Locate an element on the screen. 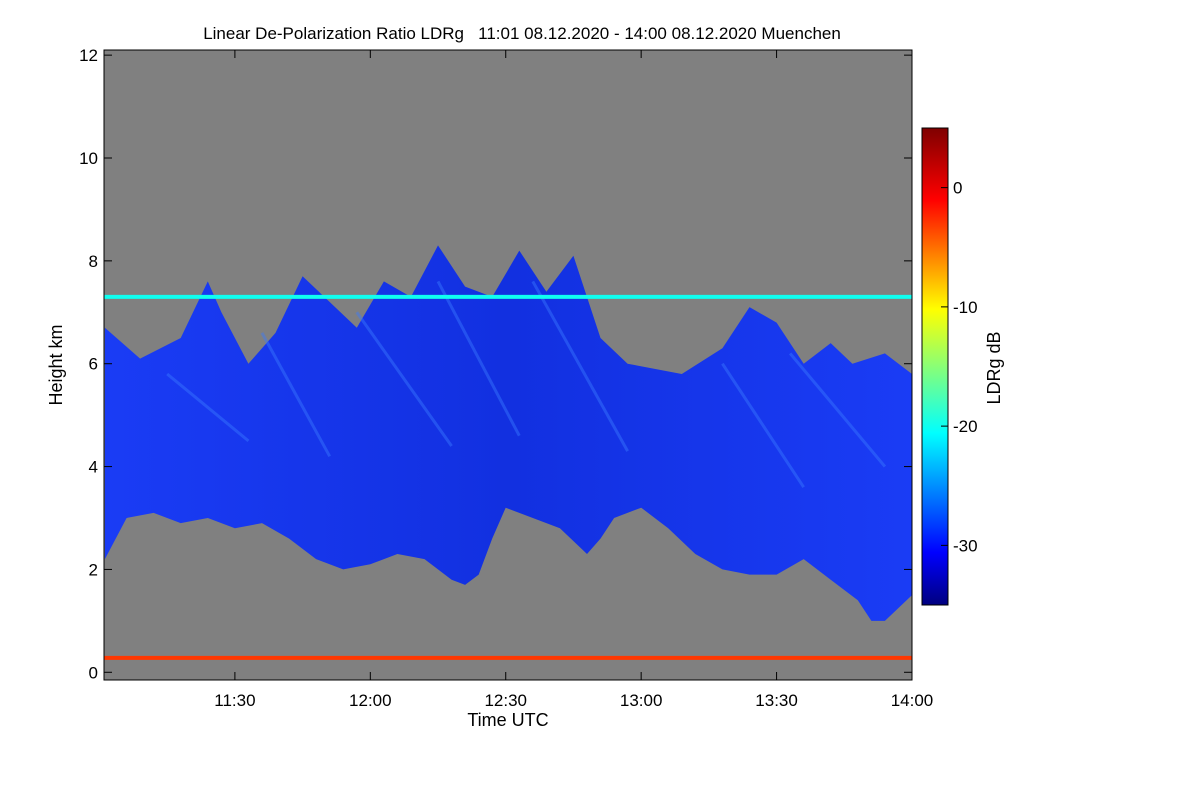  colorbar-tick-label: 0 is located at coordinates (957, 188).